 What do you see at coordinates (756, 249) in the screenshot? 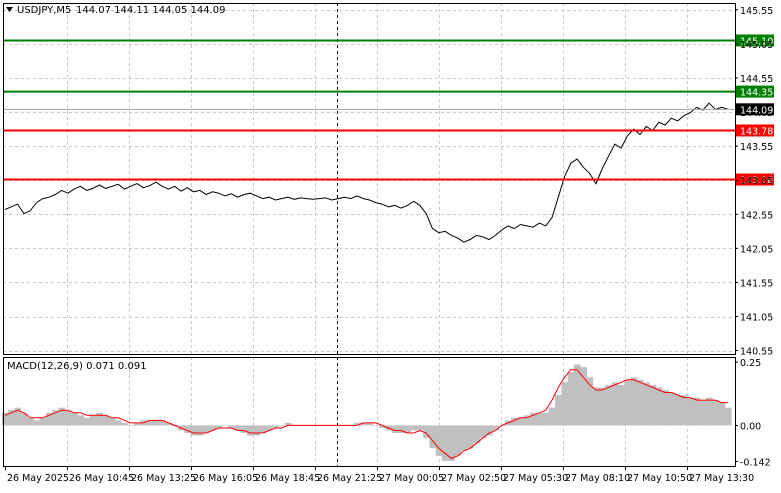
I see `price-axis-label: 142.05` at bounding box center [756, 249].